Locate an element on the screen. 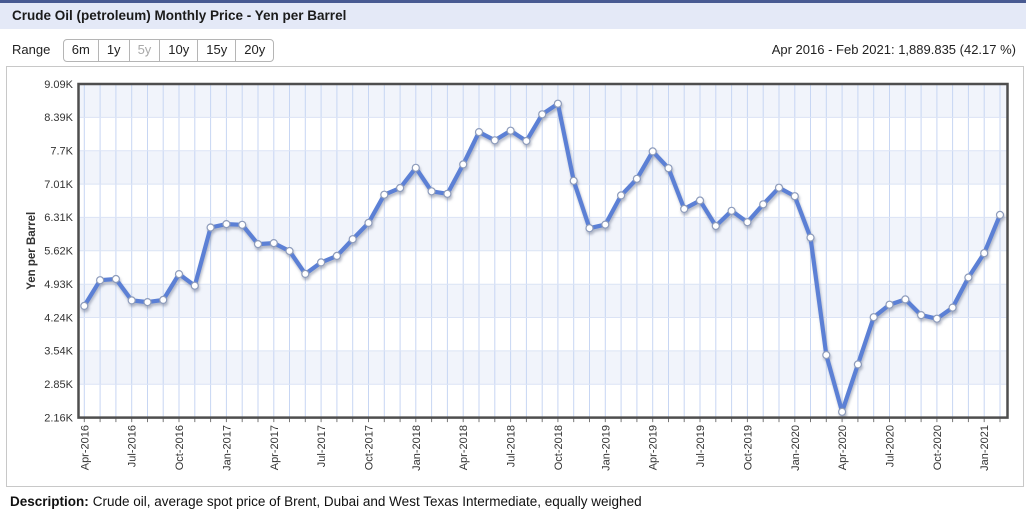 The height and width of the screenshot is (516, 1026). x-tick-label: Apr-2018 is located at coordinates (464, 447).